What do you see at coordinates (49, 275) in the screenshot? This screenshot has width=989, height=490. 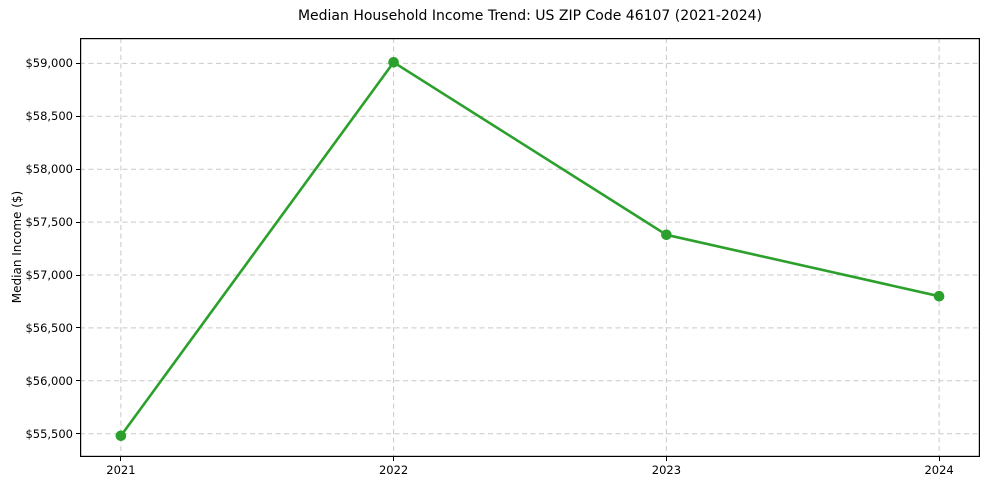 I see `y-tick-label: $57,000` at bounding box center [49, 275].